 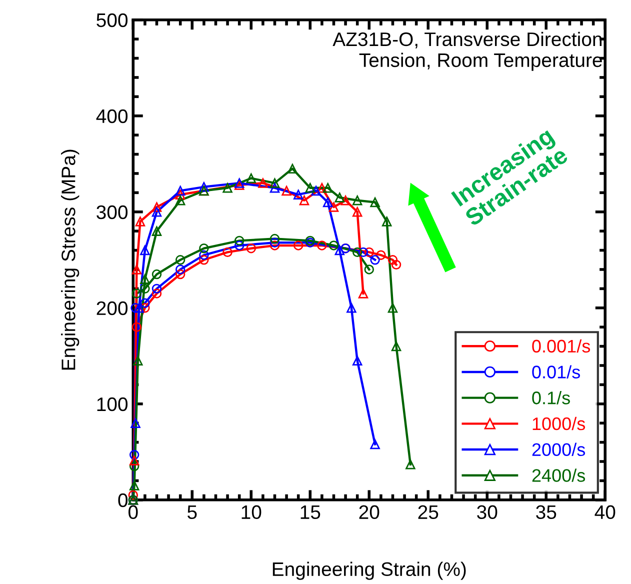 What do you see at coordinates (605, 512) in the screenshot?
I see `x-tick-label: 40` at bounding box center [605, 512].